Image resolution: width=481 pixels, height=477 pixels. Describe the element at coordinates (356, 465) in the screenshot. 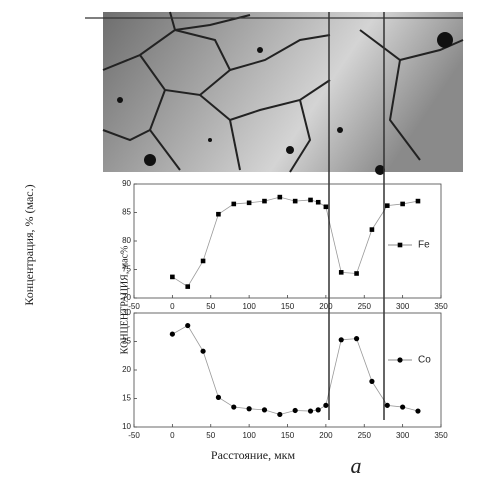

I see `panel-label: а` at that location.